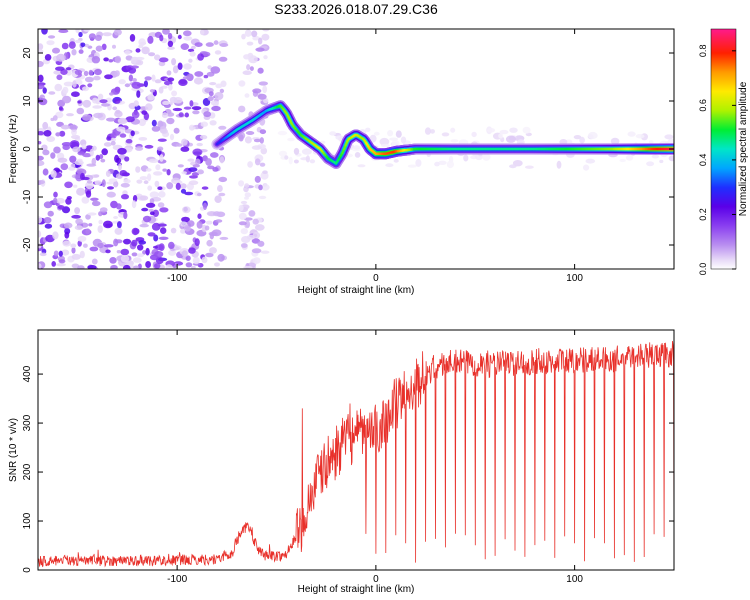 The width and height of the screenshot is (750, 600). Describe the element at coordinates (356, 589) in the screenshot. I see `snr-x-label: Height of straight line (km)` at that location.